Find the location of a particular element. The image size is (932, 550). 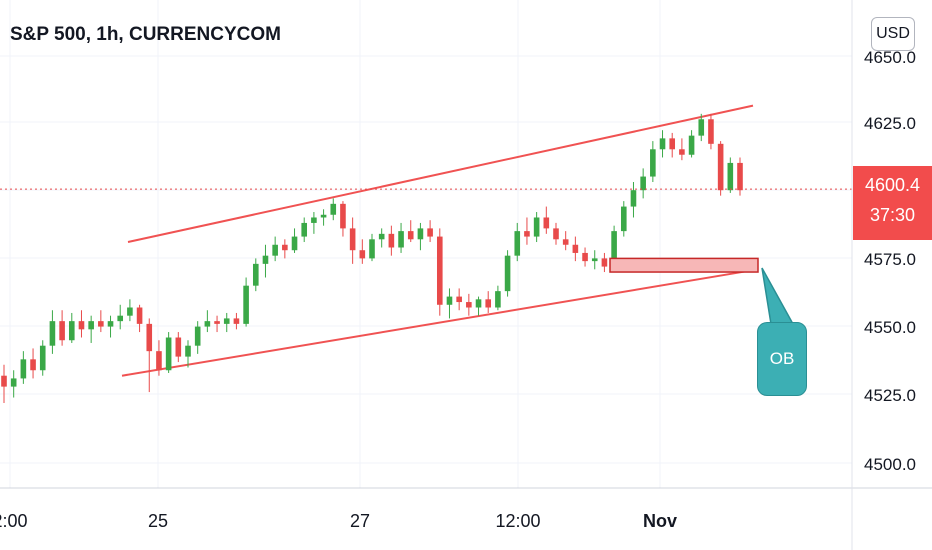

y-tick-label: 4625.0 is located at coordinates (890, 123).